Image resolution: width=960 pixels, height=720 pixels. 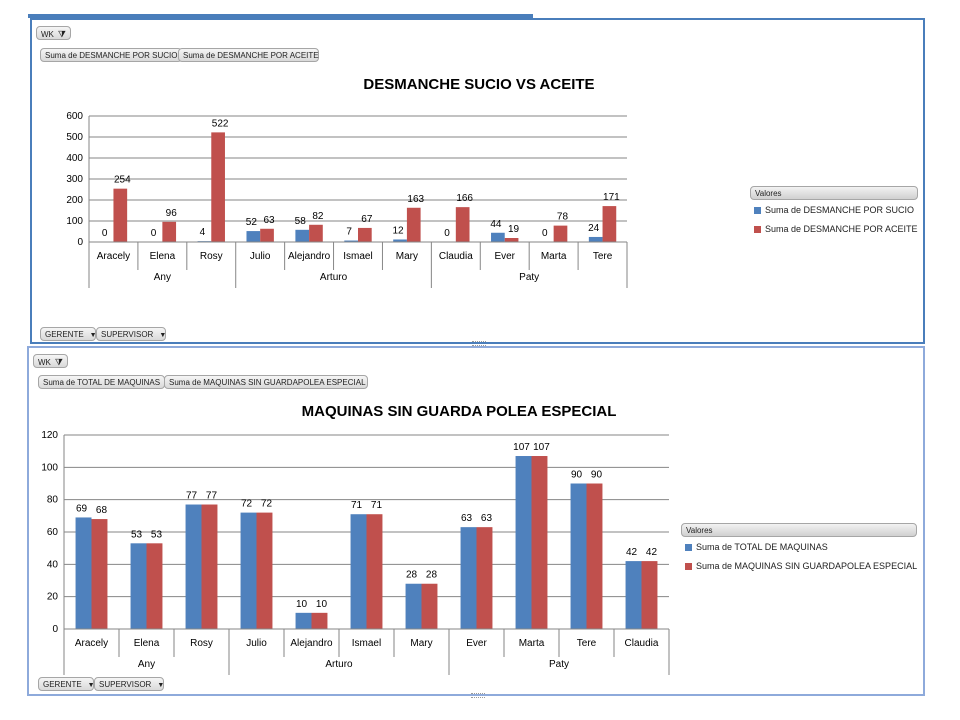 I want to click on value-field-pill-sucio: Suma de DESMANCHE POR SUCIO, so click(x=111, y=55).